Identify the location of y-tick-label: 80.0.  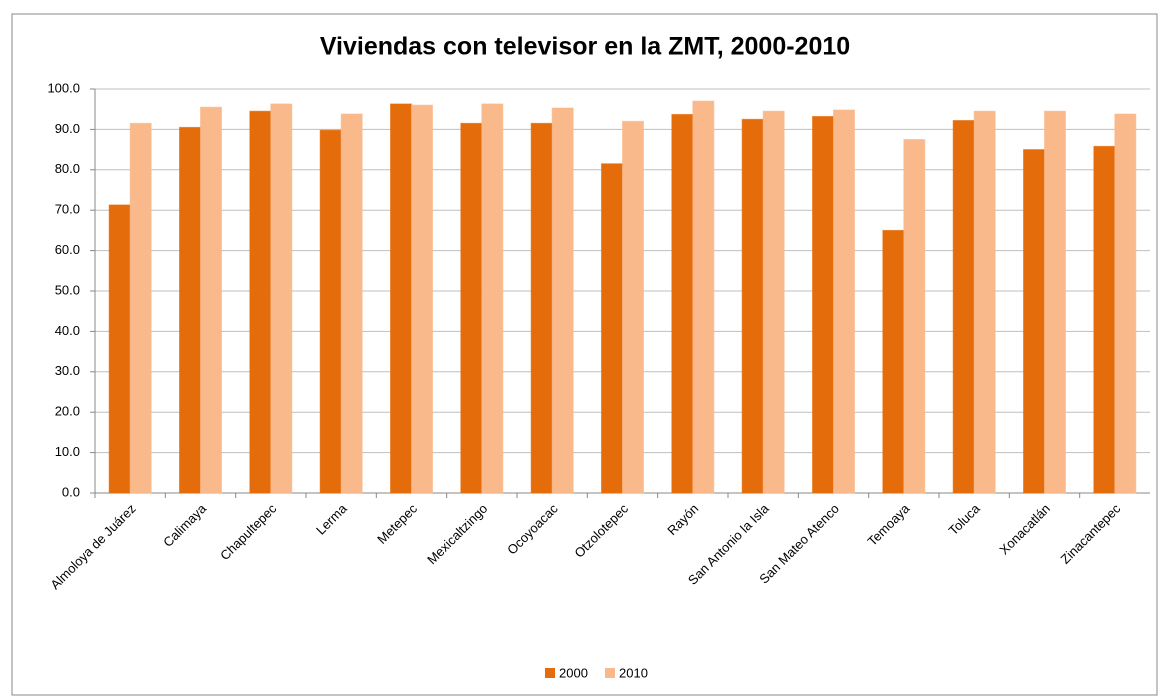
(67, 168).